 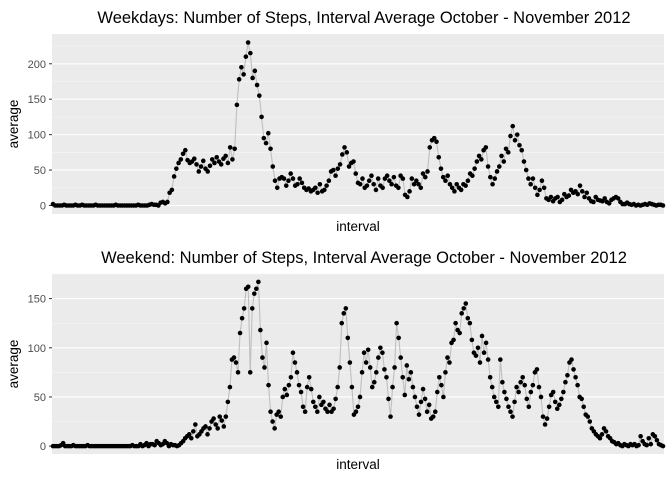 I want to click on y-axis-ticks: 0 50 100 150, so click(x=40, y=373).